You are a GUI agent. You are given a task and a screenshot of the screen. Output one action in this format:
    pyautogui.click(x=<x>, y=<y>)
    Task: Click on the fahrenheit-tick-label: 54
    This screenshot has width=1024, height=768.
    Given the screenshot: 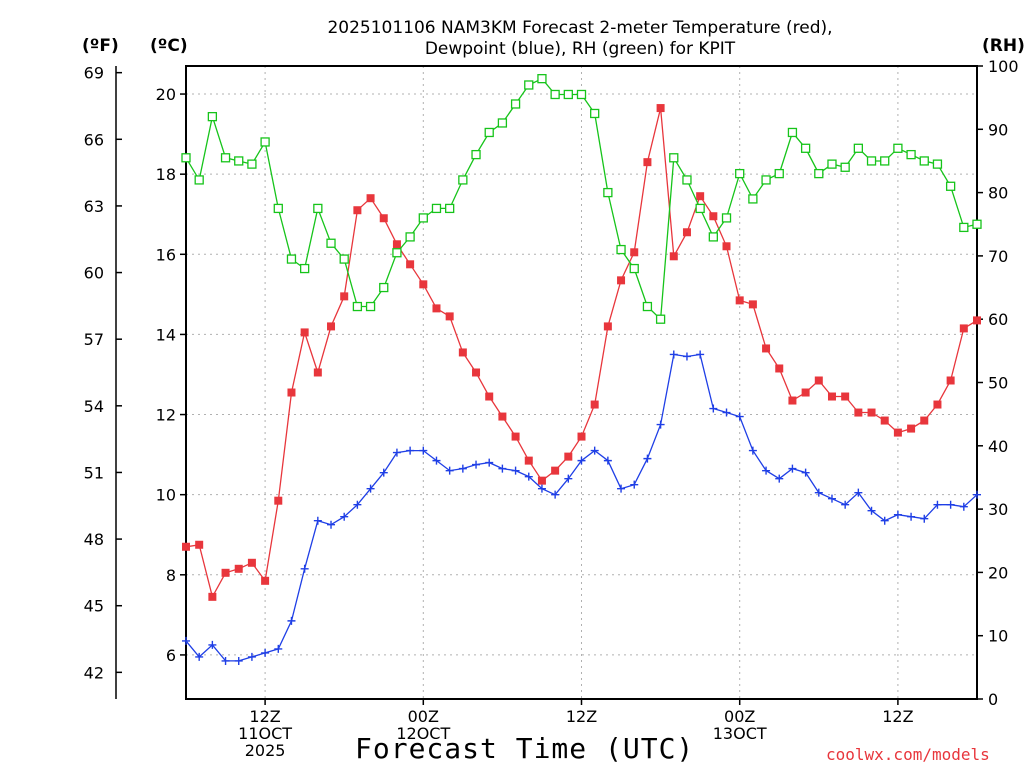 What is the action you would take?
    pyautogui.click(x=94, y=406)
    